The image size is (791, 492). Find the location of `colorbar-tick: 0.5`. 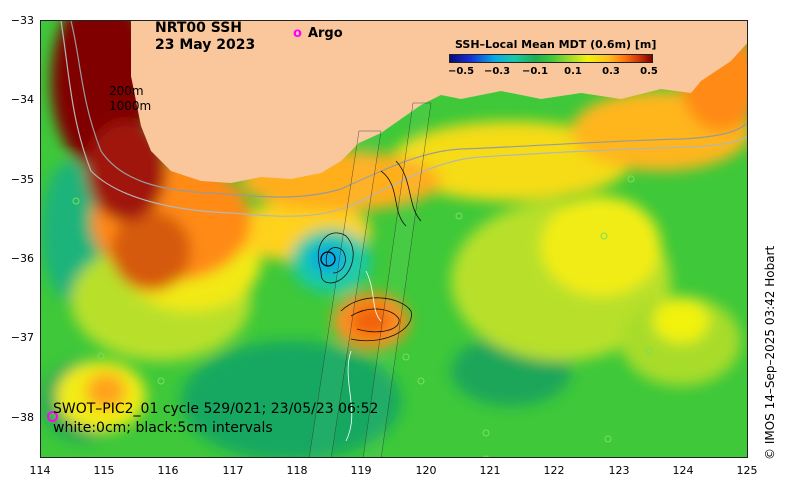

colorbar-tick: 0.5 is located at coordinates (649, 71).